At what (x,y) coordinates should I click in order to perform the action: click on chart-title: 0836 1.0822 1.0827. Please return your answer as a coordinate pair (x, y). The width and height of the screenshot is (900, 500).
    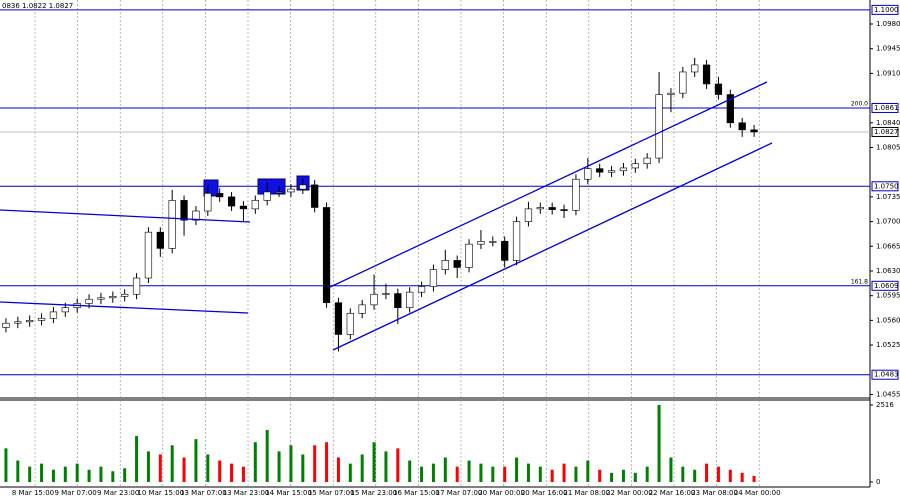
    Looking at the image, I should click on (37, 6).